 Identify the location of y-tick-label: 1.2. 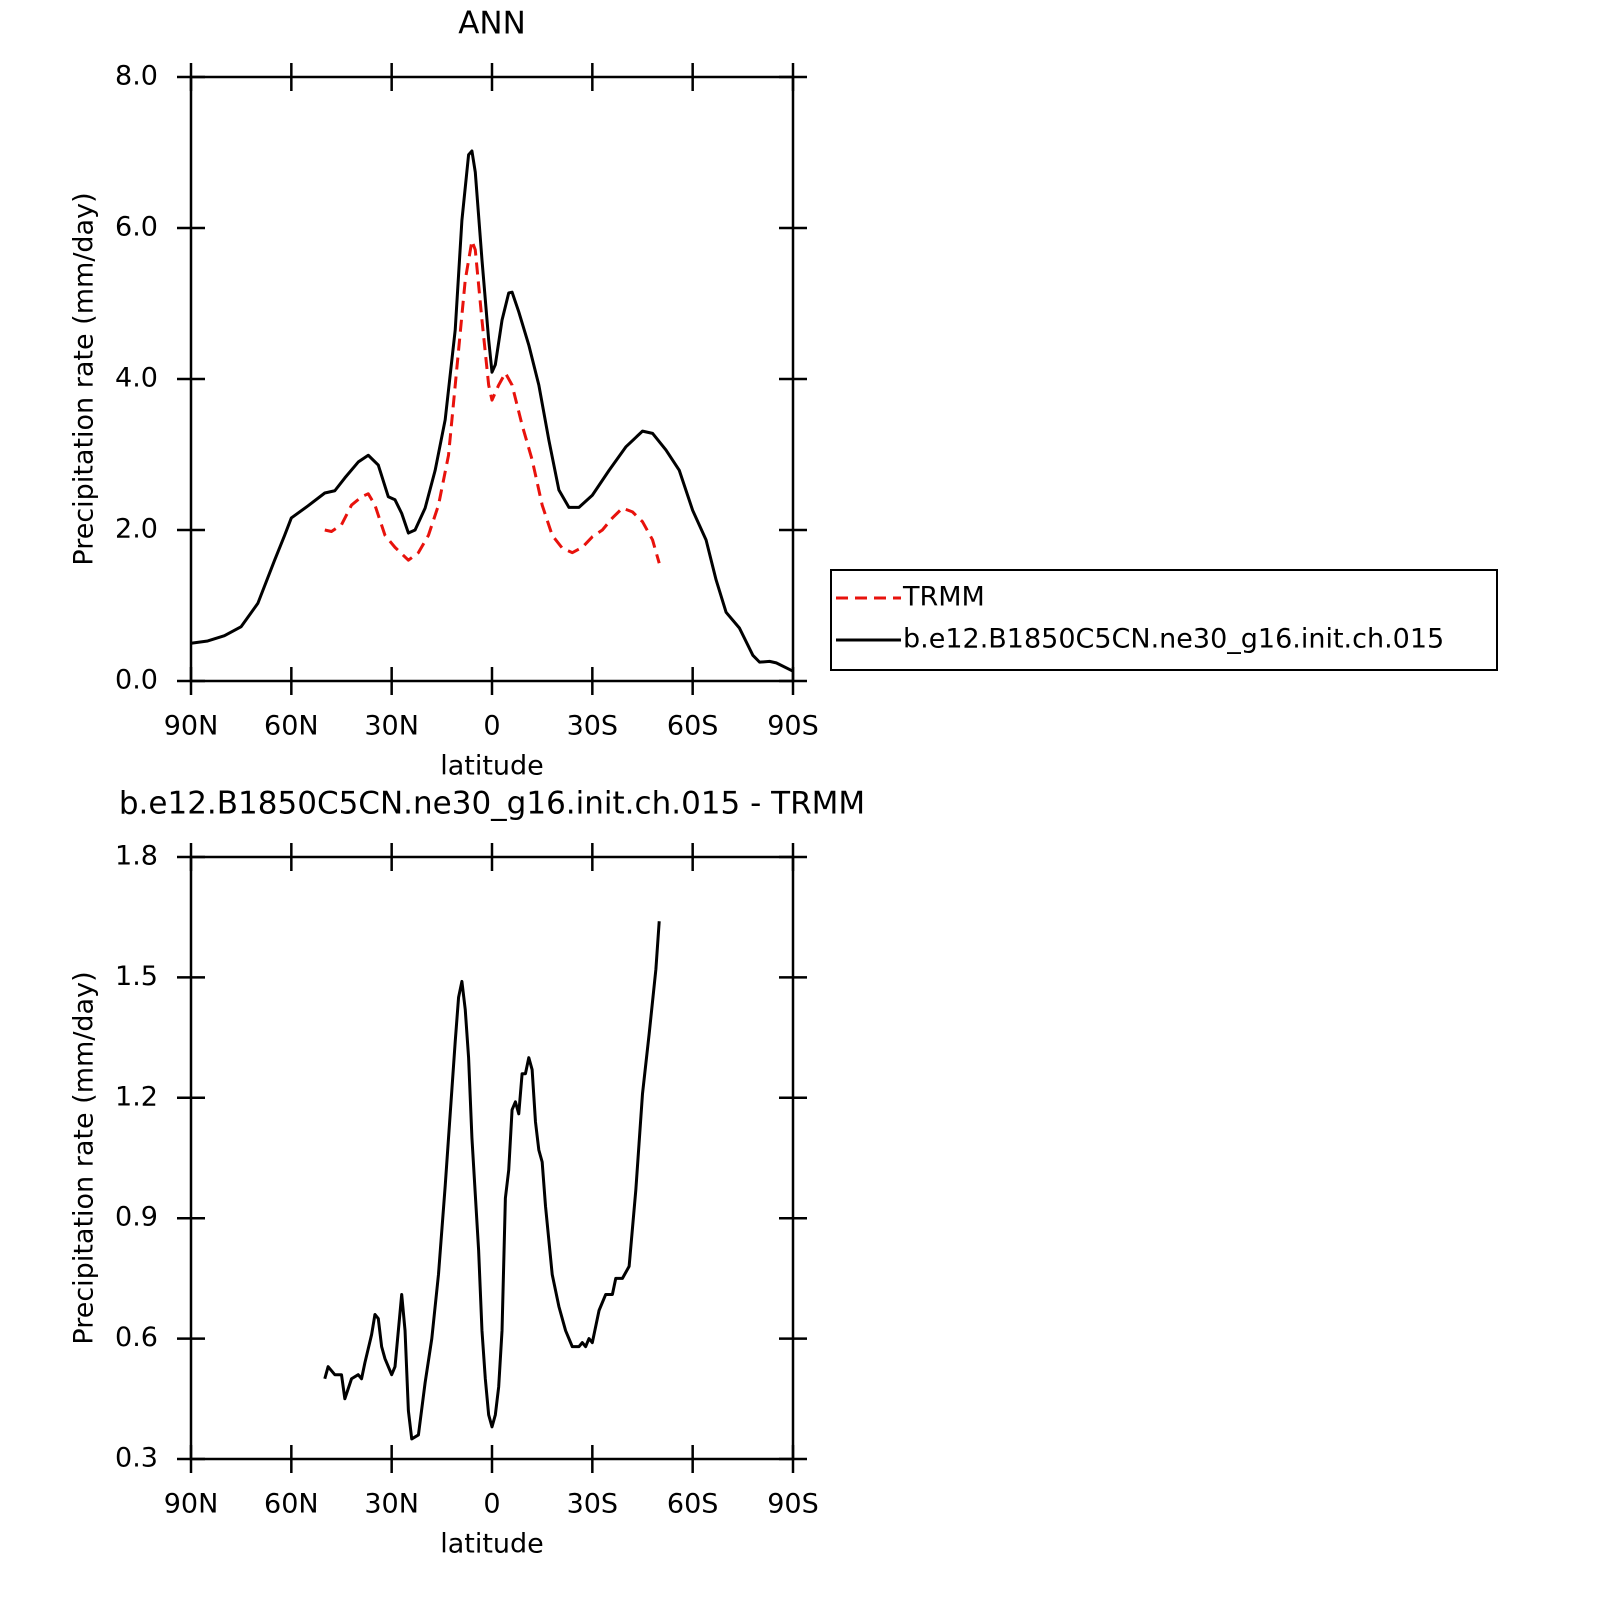
(136, 1096).